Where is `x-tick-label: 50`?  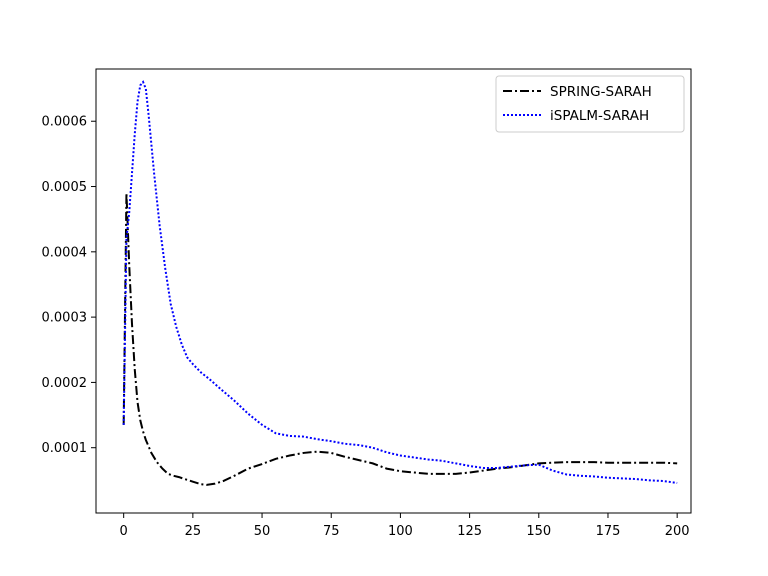 x-tick-label: 50 is located at coordinates (262, 531).